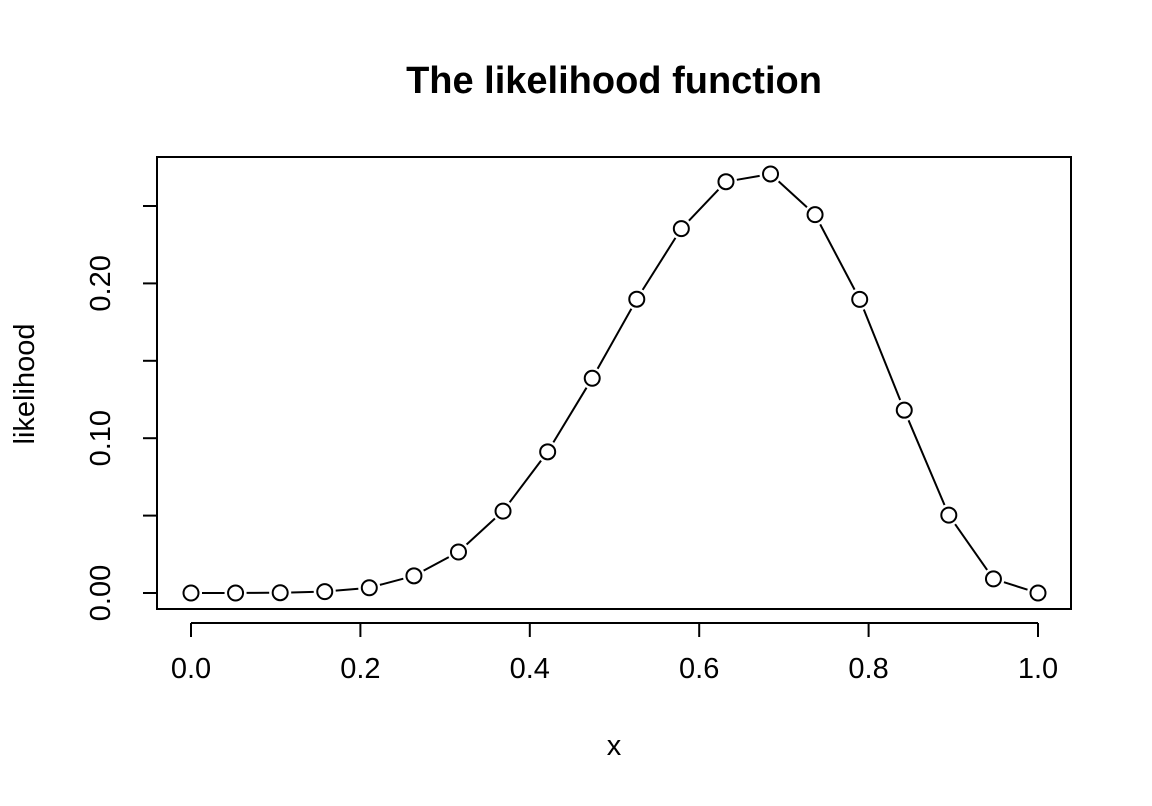  I want to click on x-tick-label: 0.8, so click(868, 669).